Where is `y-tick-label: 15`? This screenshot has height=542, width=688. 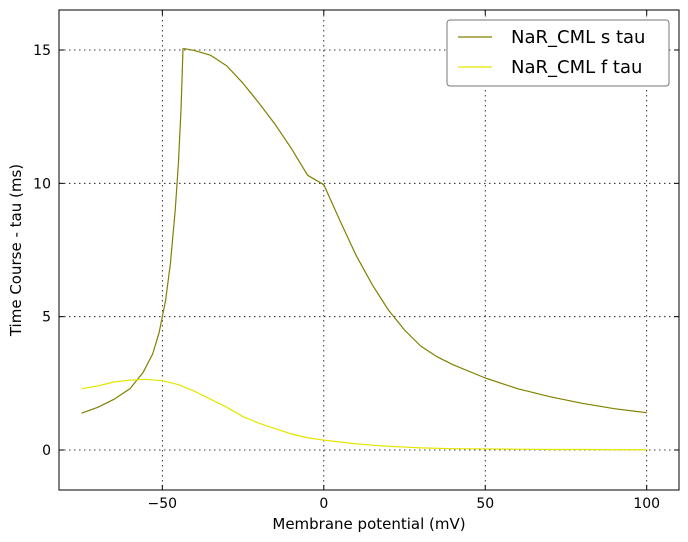 y-tick-label: 15 is located at coordinates (42, 51).